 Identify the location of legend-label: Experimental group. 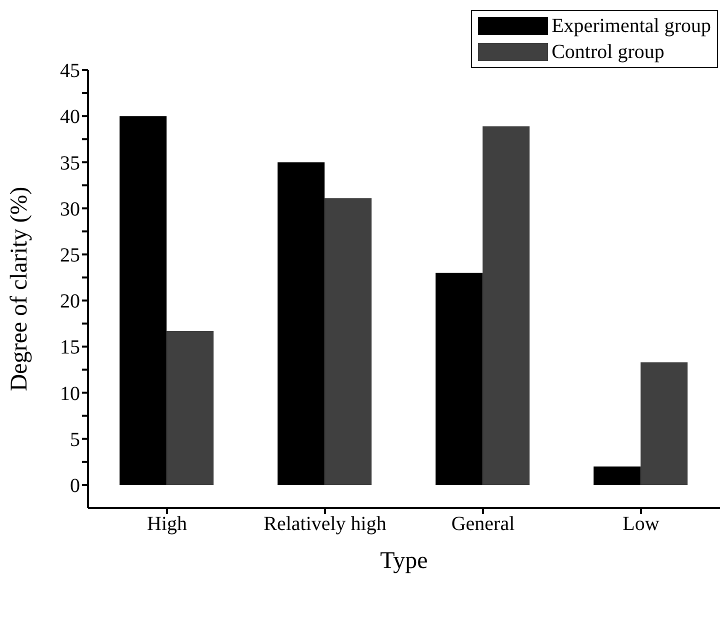
(631, 26).